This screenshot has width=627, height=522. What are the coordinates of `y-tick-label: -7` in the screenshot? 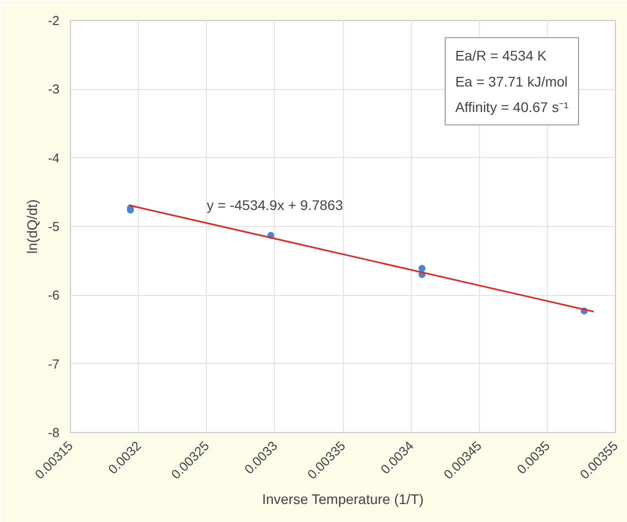 It's located at (54, 364).